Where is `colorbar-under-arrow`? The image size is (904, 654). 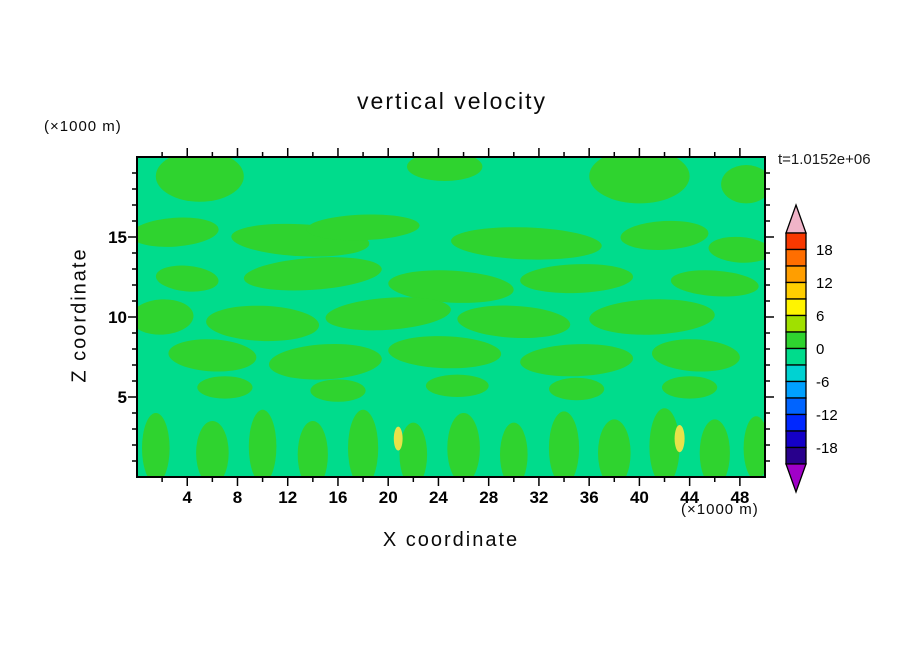 colorbar-under-arrow is located at coordinates (796, 478).